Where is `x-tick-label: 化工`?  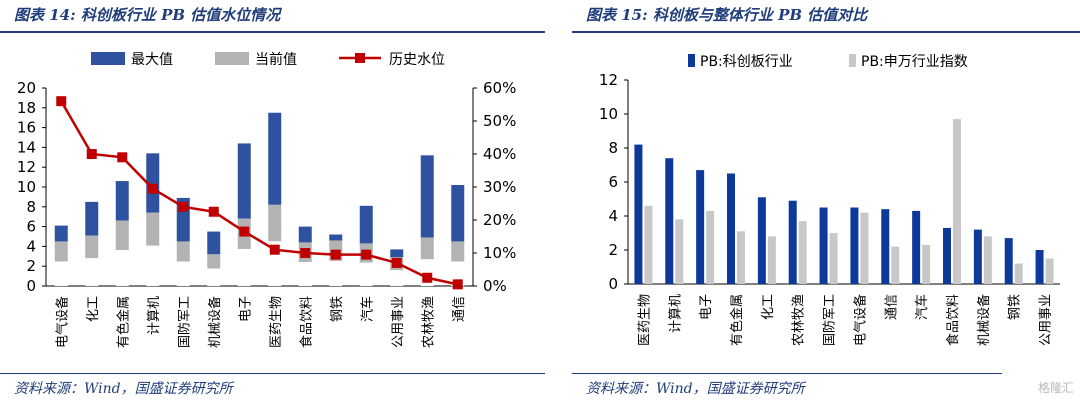
x-tick-label: 化工 is located at coordinates (768, 307).